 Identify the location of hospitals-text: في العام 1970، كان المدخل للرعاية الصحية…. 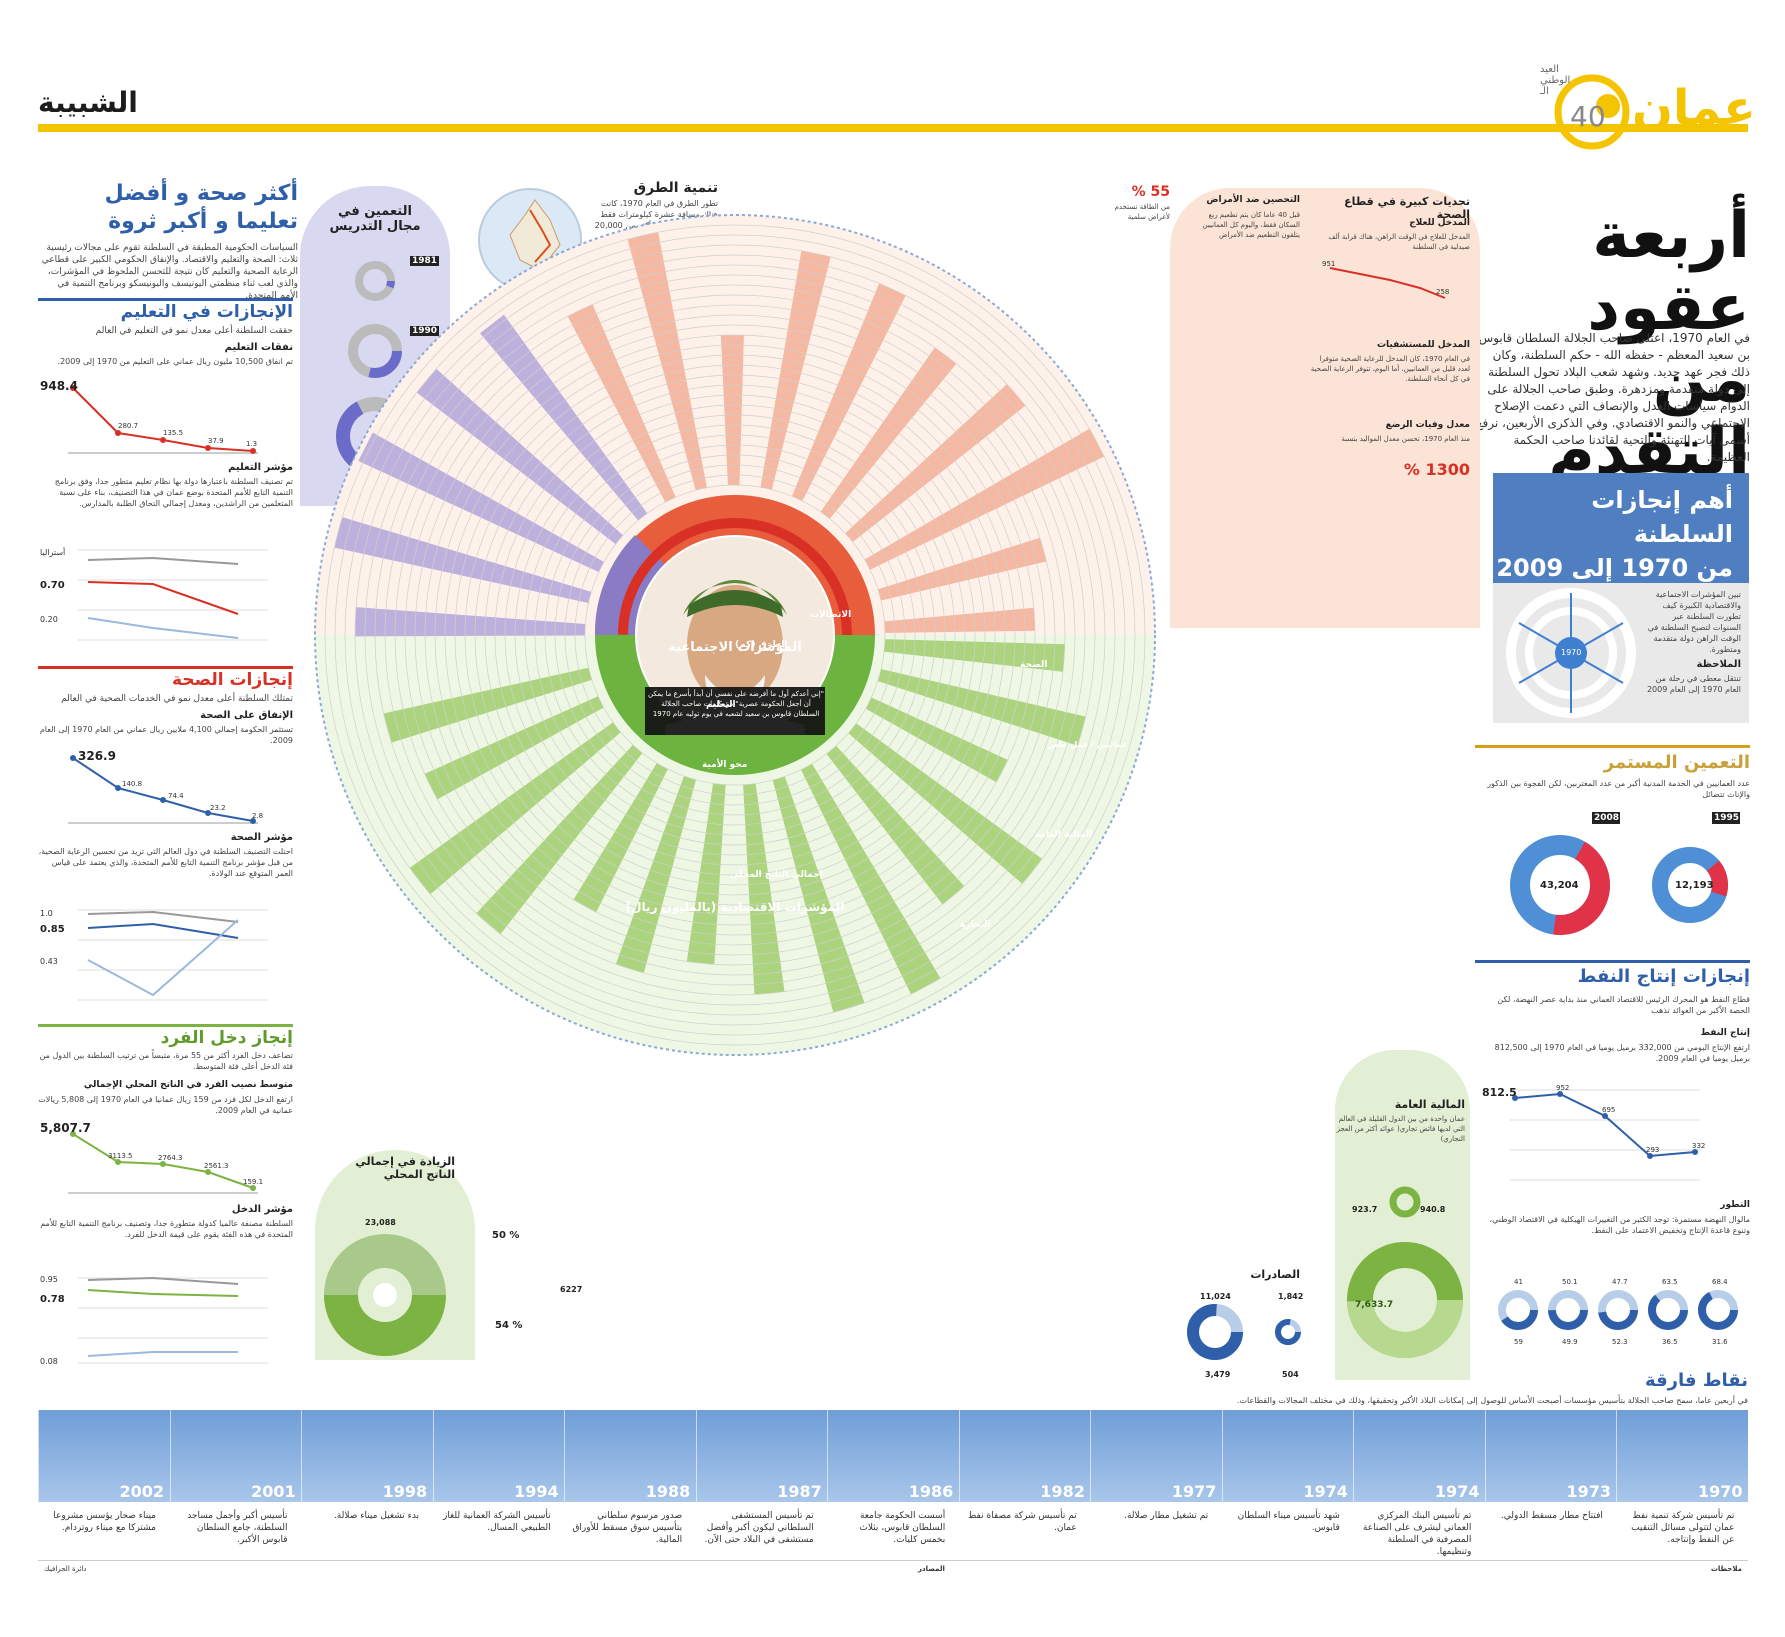
(1390, 369).